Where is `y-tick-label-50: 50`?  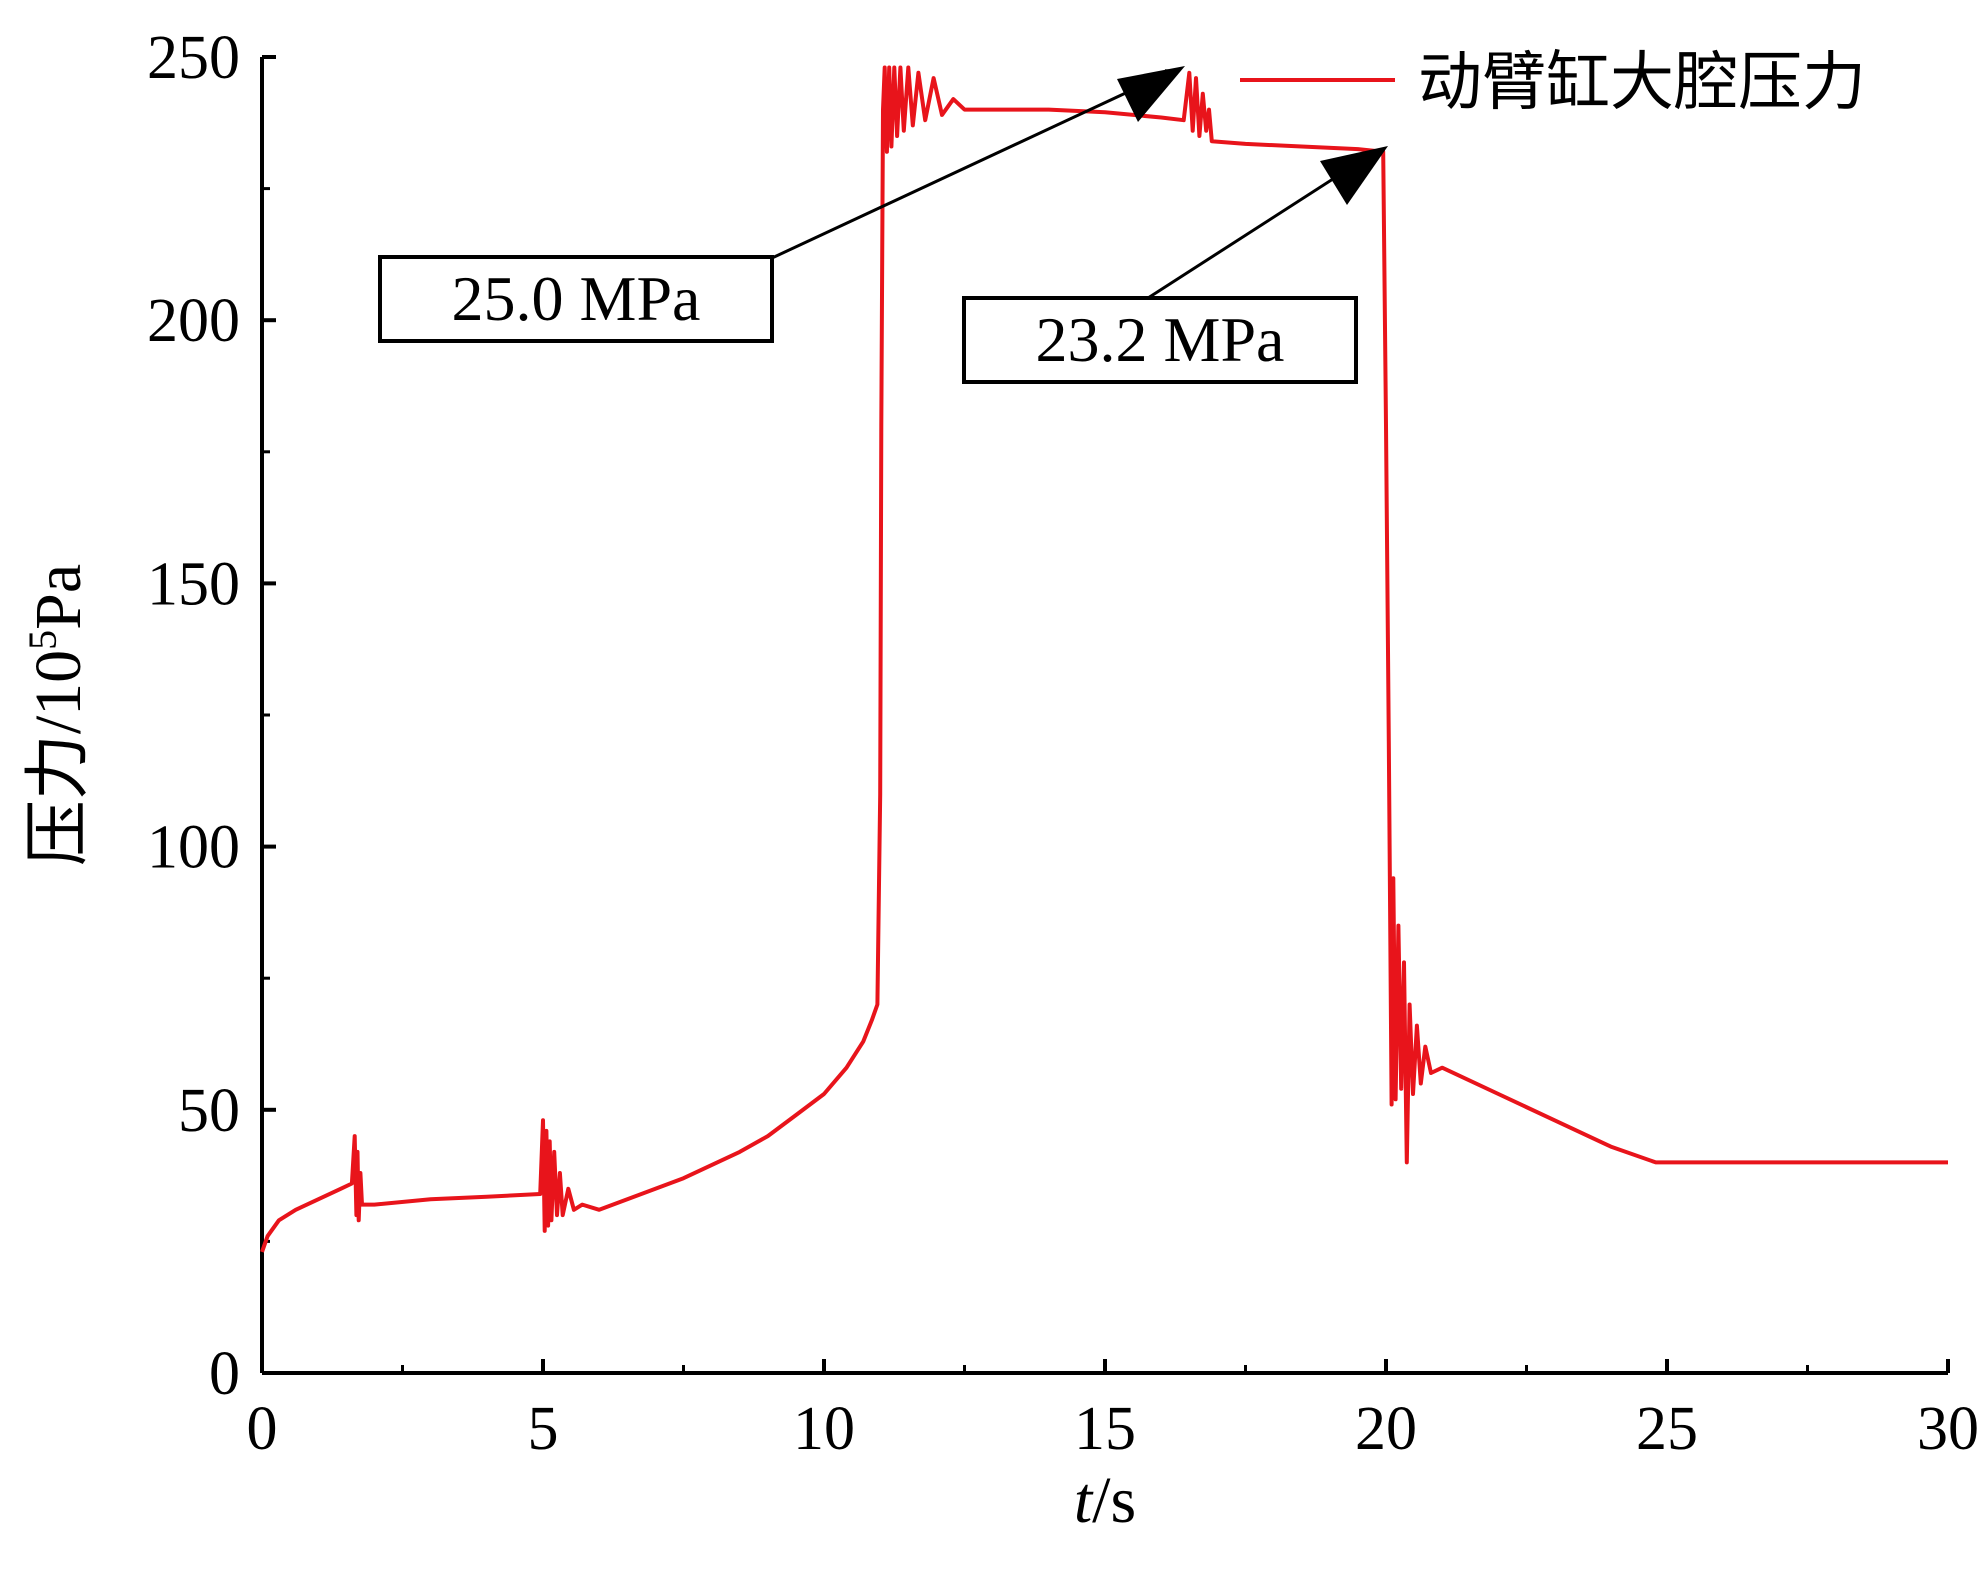
y-tick-label-50: 50 is located at coordinates (209, 1111).